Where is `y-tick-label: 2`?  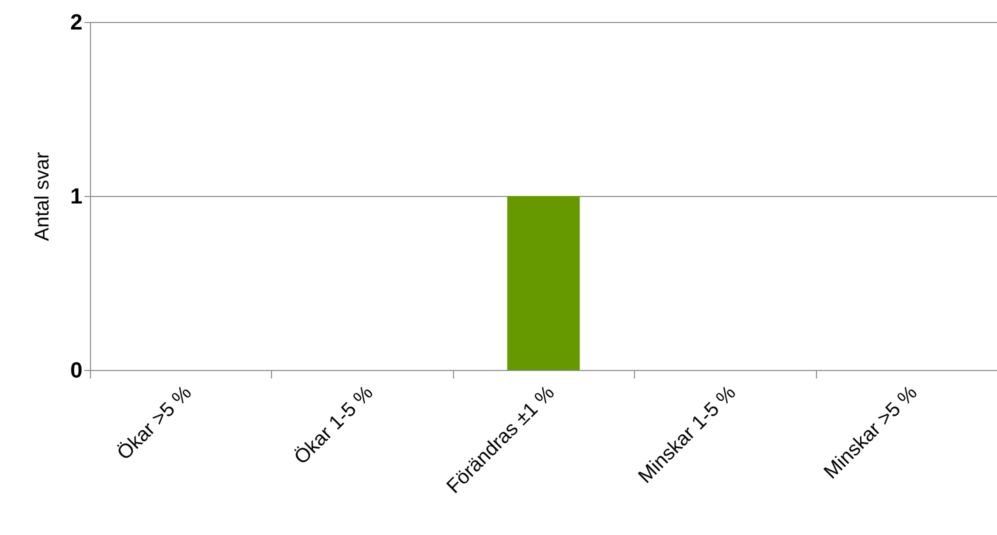 y-tick-label: 2 is located at coordinates (76, 22).